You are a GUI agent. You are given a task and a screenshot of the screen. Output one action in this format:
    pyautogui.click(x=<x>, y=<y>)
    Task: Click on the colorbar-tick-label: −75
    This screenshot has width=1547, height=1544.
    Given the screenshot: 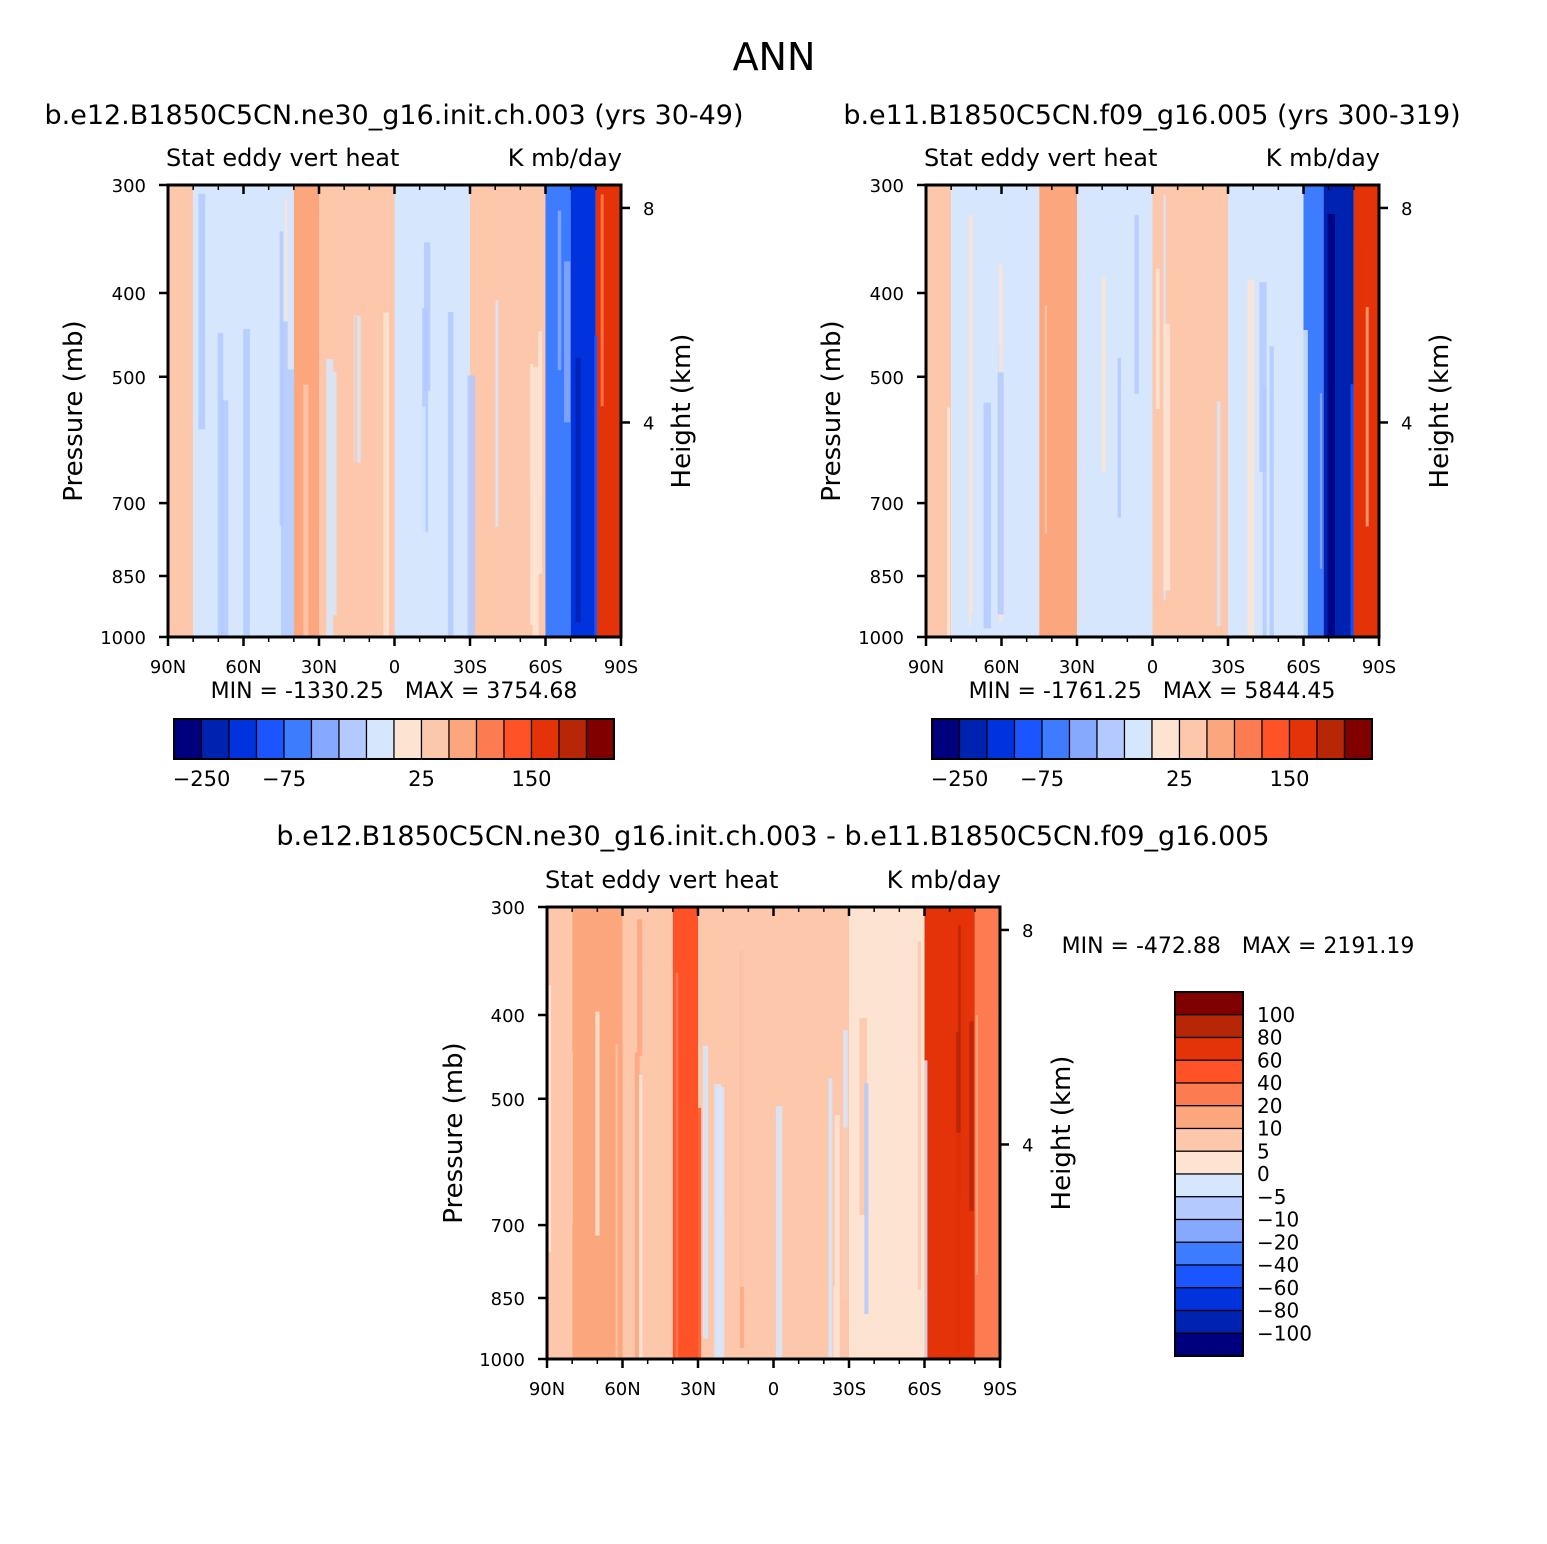 What is the action you would take?
    pyautogui.click(x=1042, y=779)
    